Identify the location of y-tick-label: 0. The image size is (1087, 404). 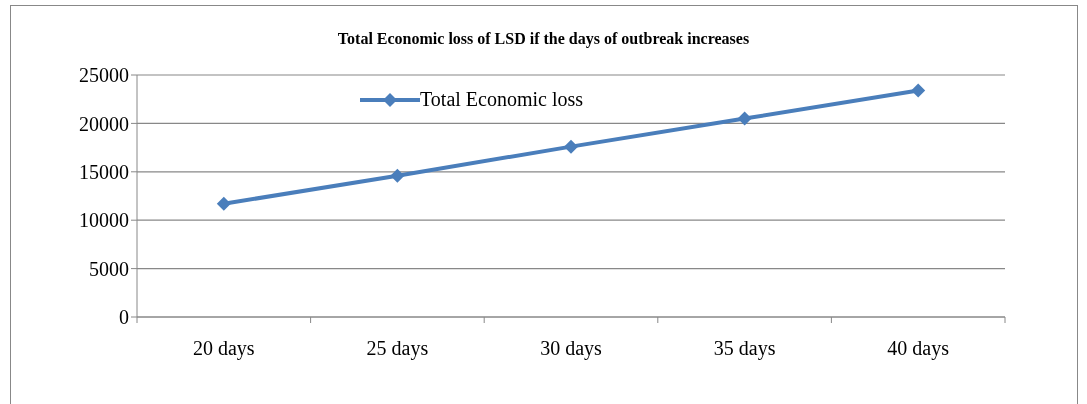
(124, 317).